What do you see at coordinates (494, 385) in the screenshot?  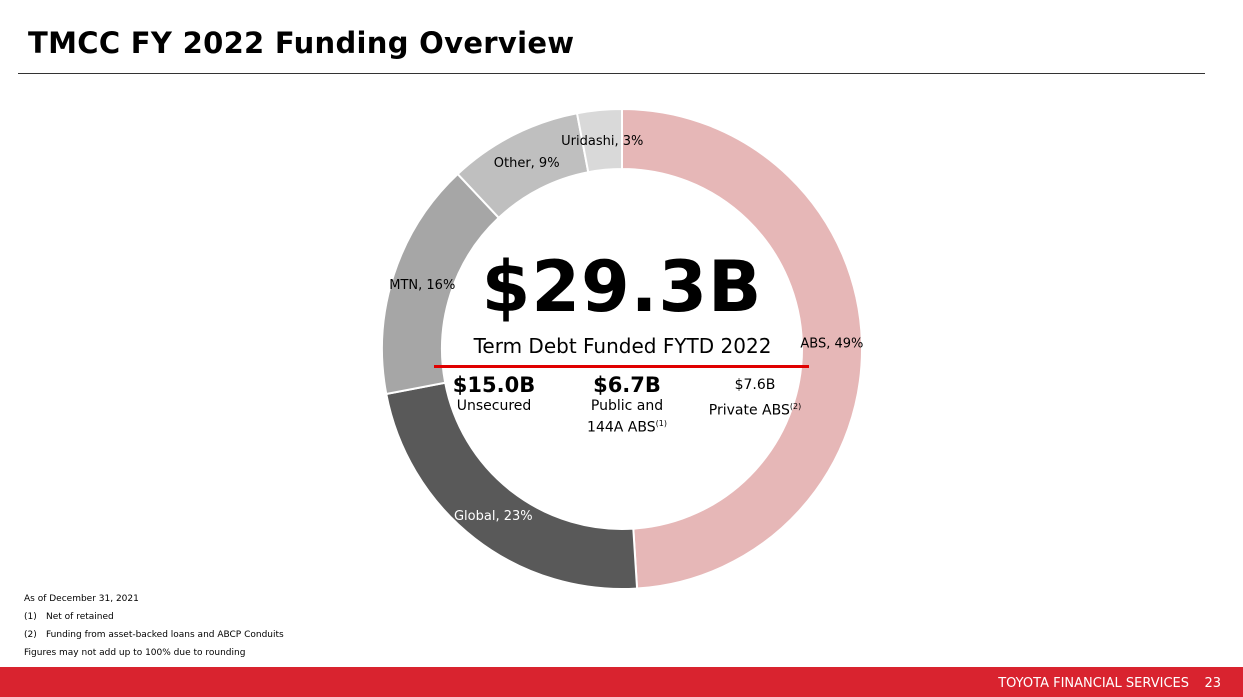 I see `breakdown-value: $15.0B` at bounding box center [494, 385].